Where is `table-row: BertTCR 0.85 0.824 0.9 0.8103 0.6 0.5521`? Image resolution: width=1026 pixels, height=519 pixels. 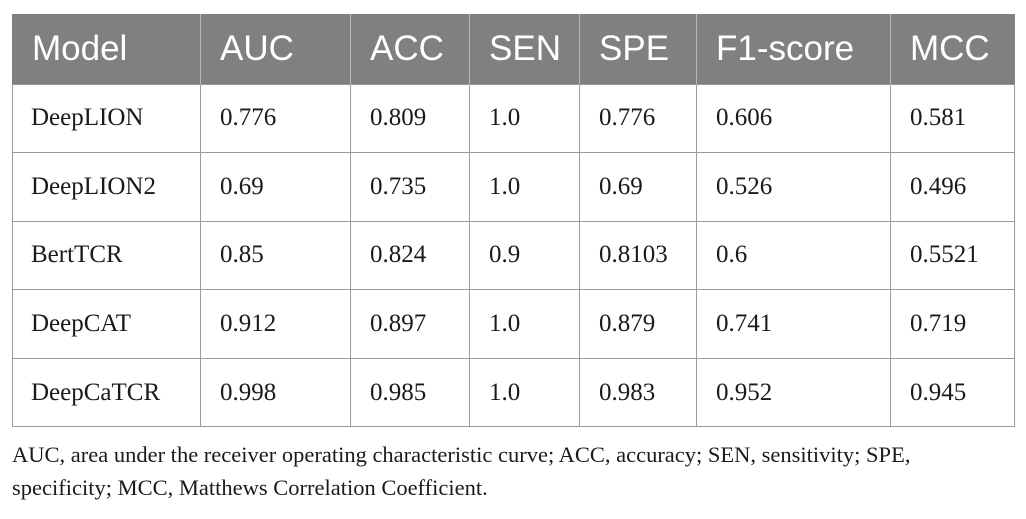
table-row: BertTCR 0.85 0.824 0.9 0.8103 0.6 0.5521 is located at coordinates (513, 255).